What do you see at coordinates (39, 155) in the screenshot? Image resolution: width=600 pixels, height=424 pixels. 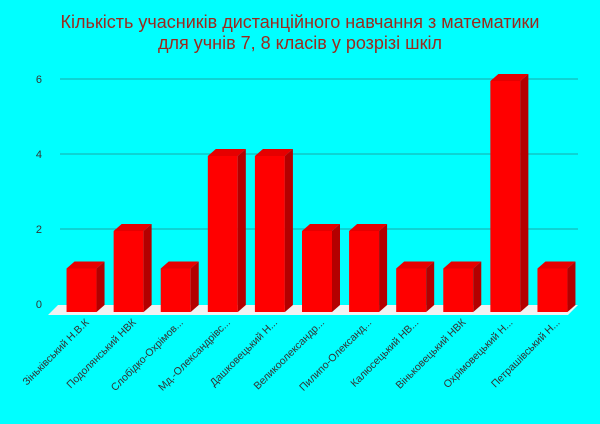 I see `y-tick-label: 4` at bounding box center [39, 155].